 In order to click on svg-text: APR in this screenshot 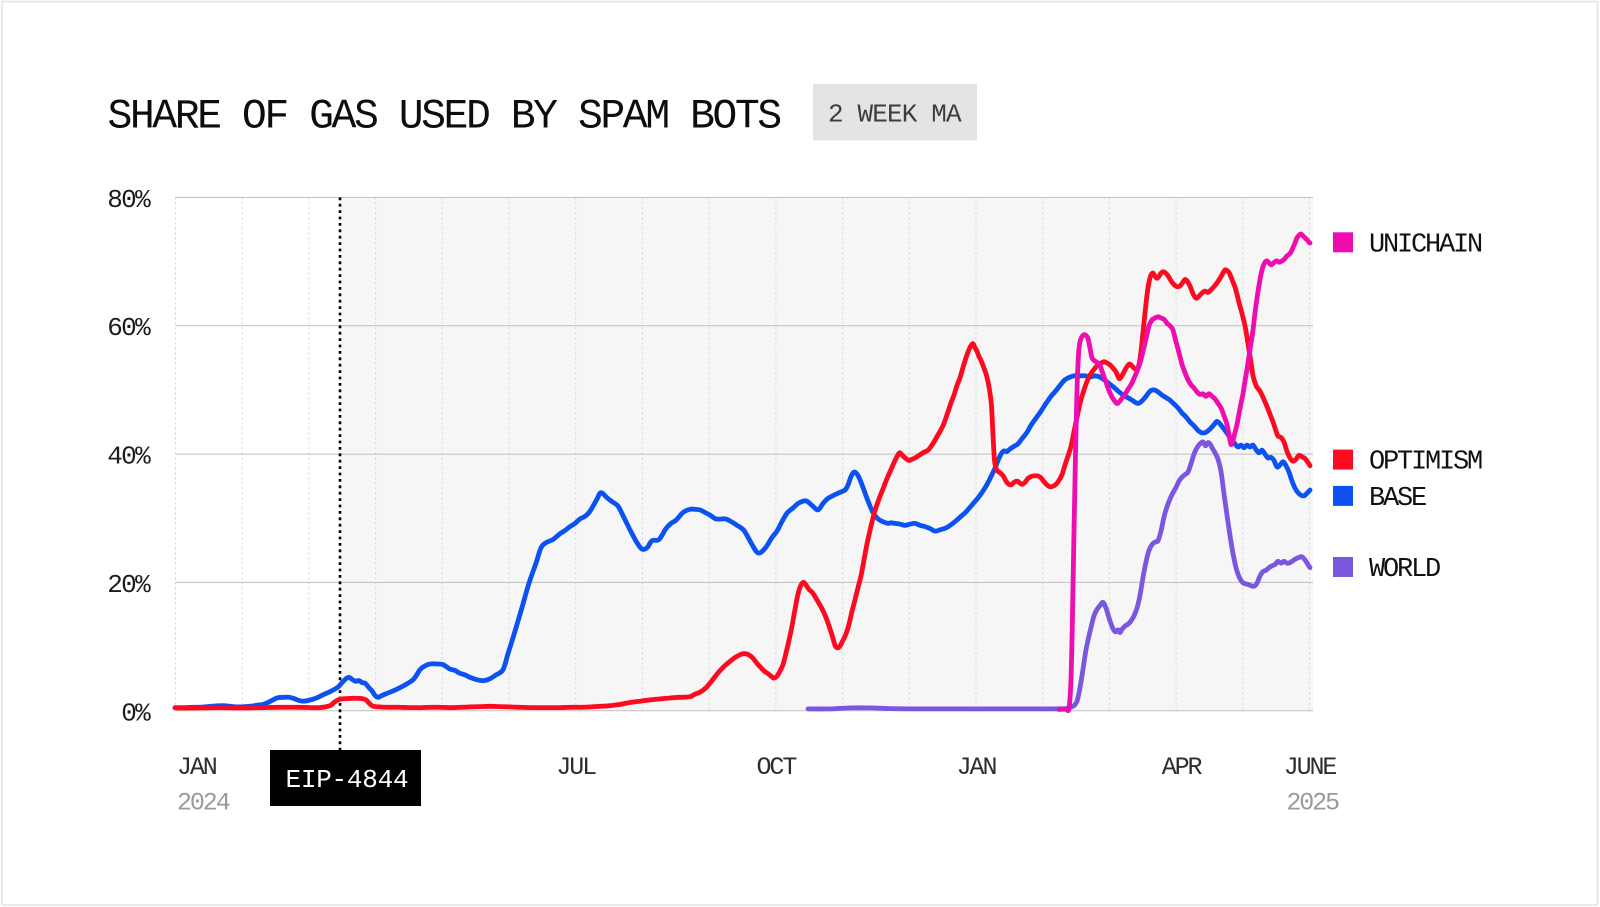, I will do `click(1182, 767)`.